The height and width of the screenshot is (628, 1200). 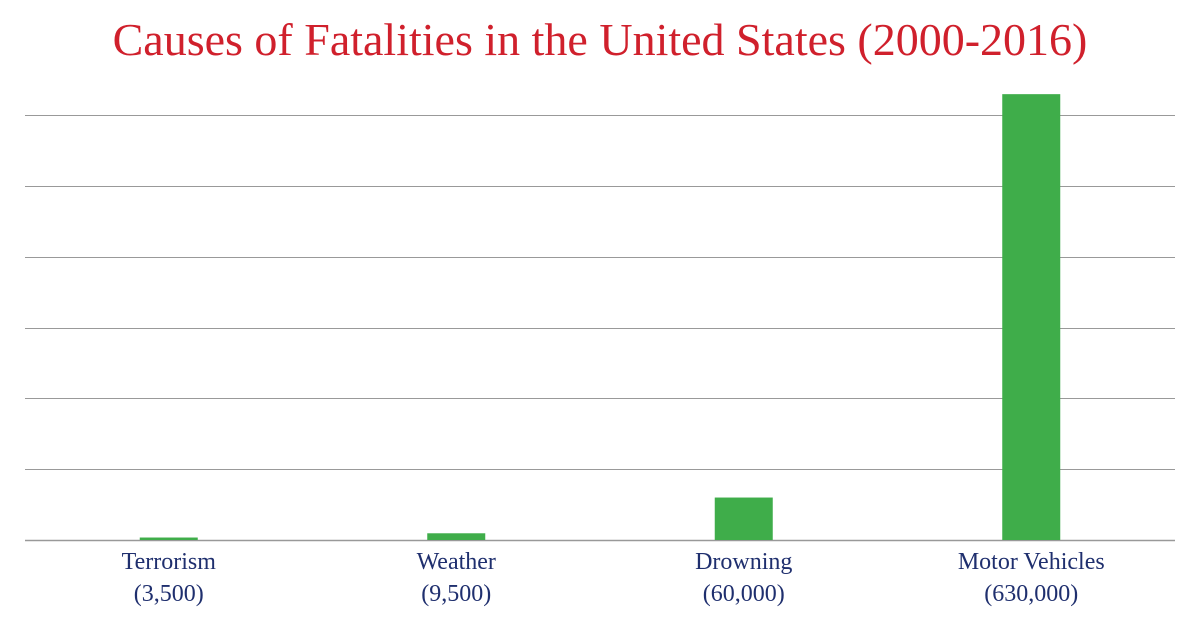 What do you see at coordinates (1031, 317) in the screenshot?
I see `bar-motor-vehicles` at bounding box center [1031, 317].